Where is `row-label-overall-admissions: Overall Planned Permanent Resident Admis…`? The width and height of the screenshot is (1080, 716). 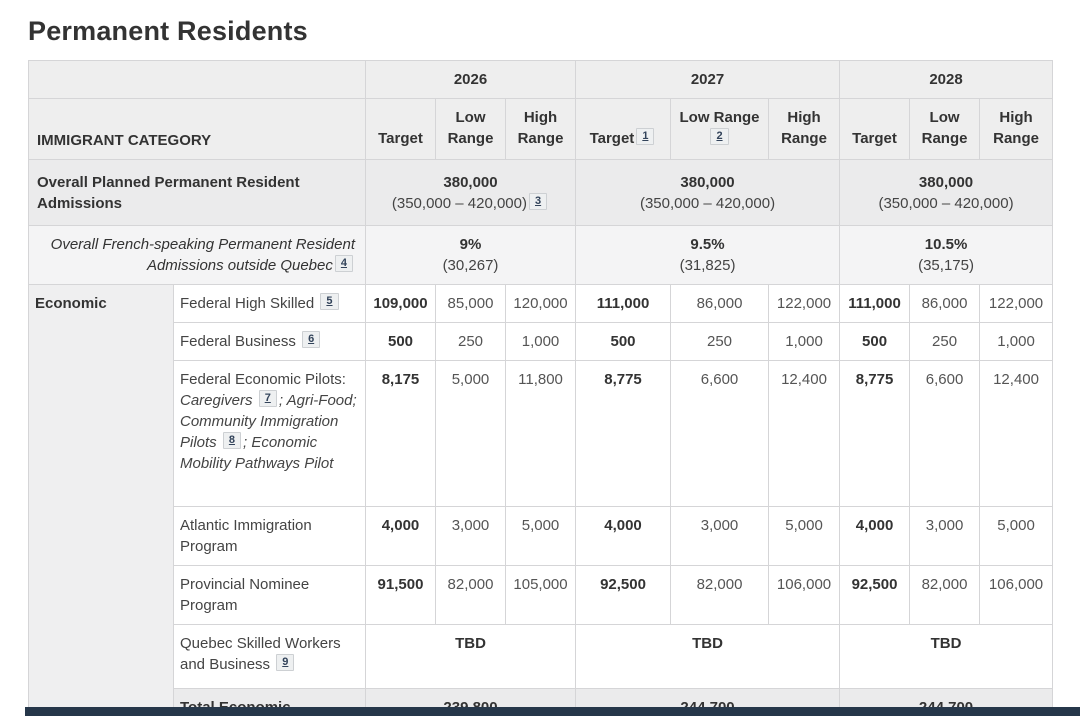 row-label-overall-admissions: Overall Planned Permanent Resident Admis… is located at coordinates (197, 192).